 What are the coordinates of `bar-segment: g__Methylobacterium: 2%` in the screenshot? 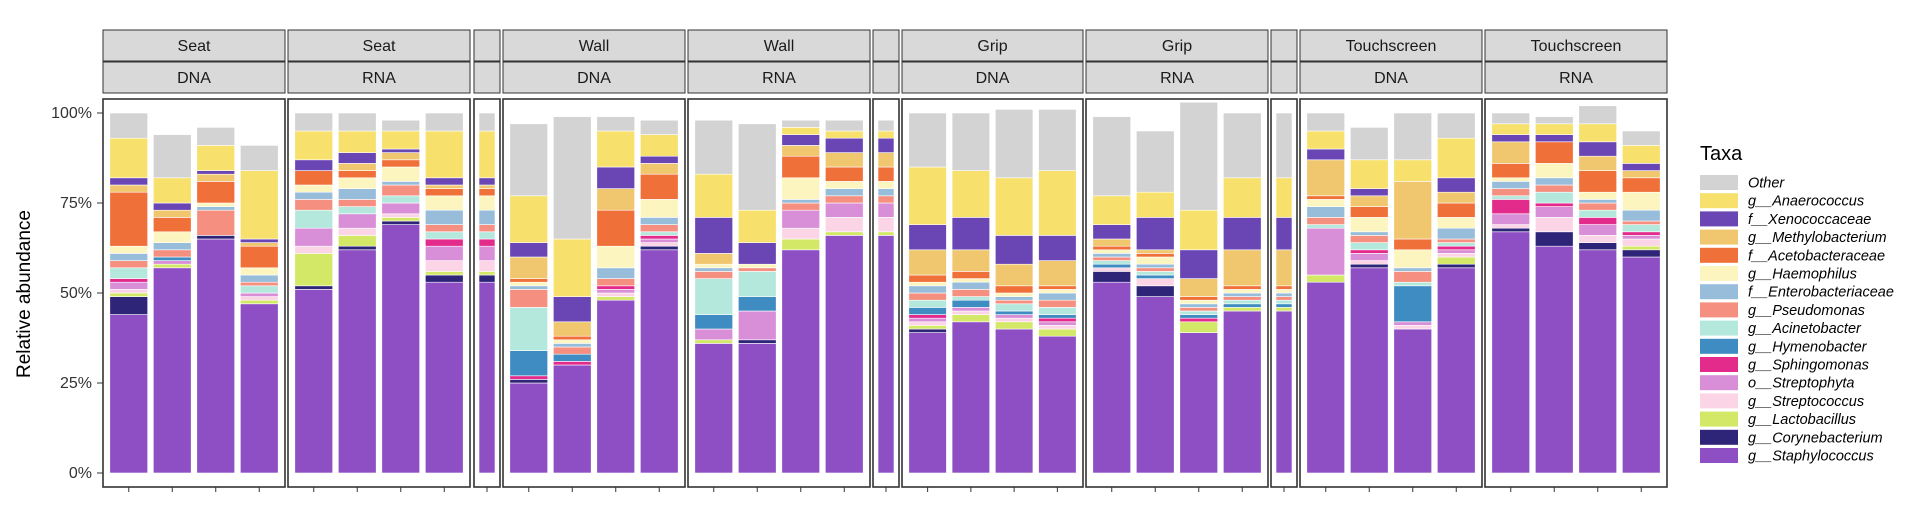 It's located at (1641, 174).